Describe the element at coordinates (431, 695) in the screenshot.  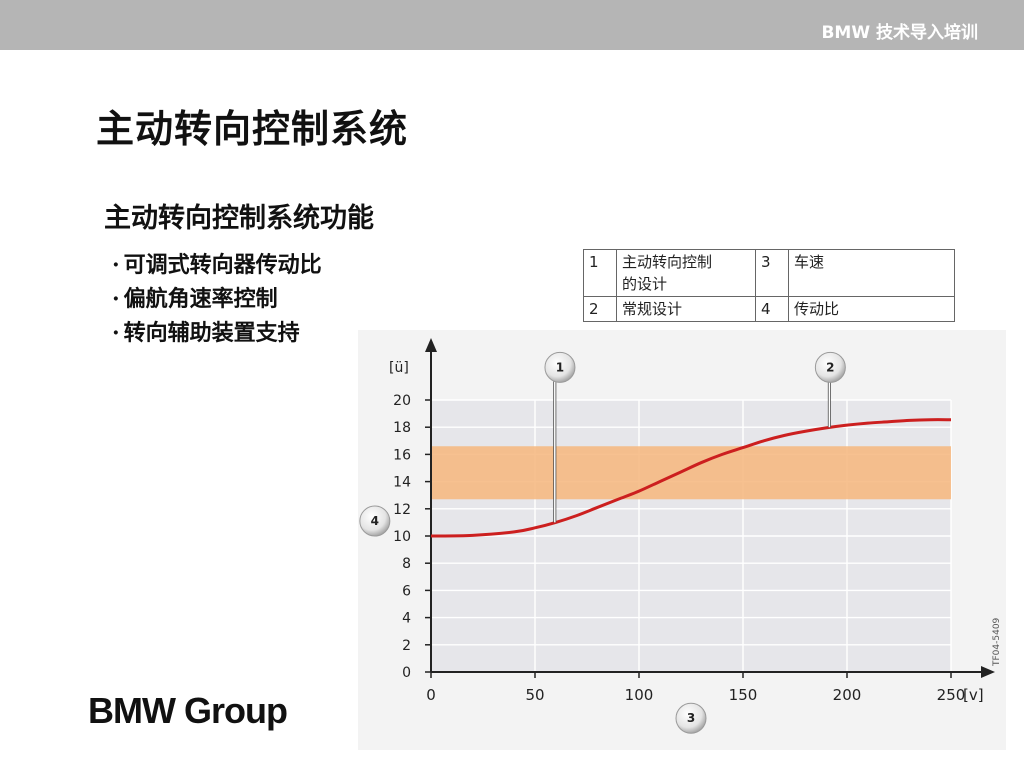
I see `x-tick-label: 0` at that location.